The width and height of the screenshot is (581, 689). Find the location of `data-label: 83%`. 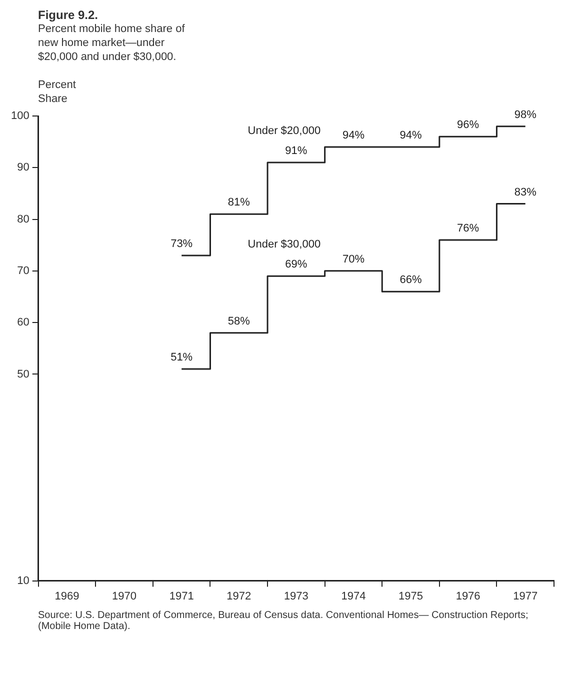

data-label: 83% is located at coordinates (525, 192).